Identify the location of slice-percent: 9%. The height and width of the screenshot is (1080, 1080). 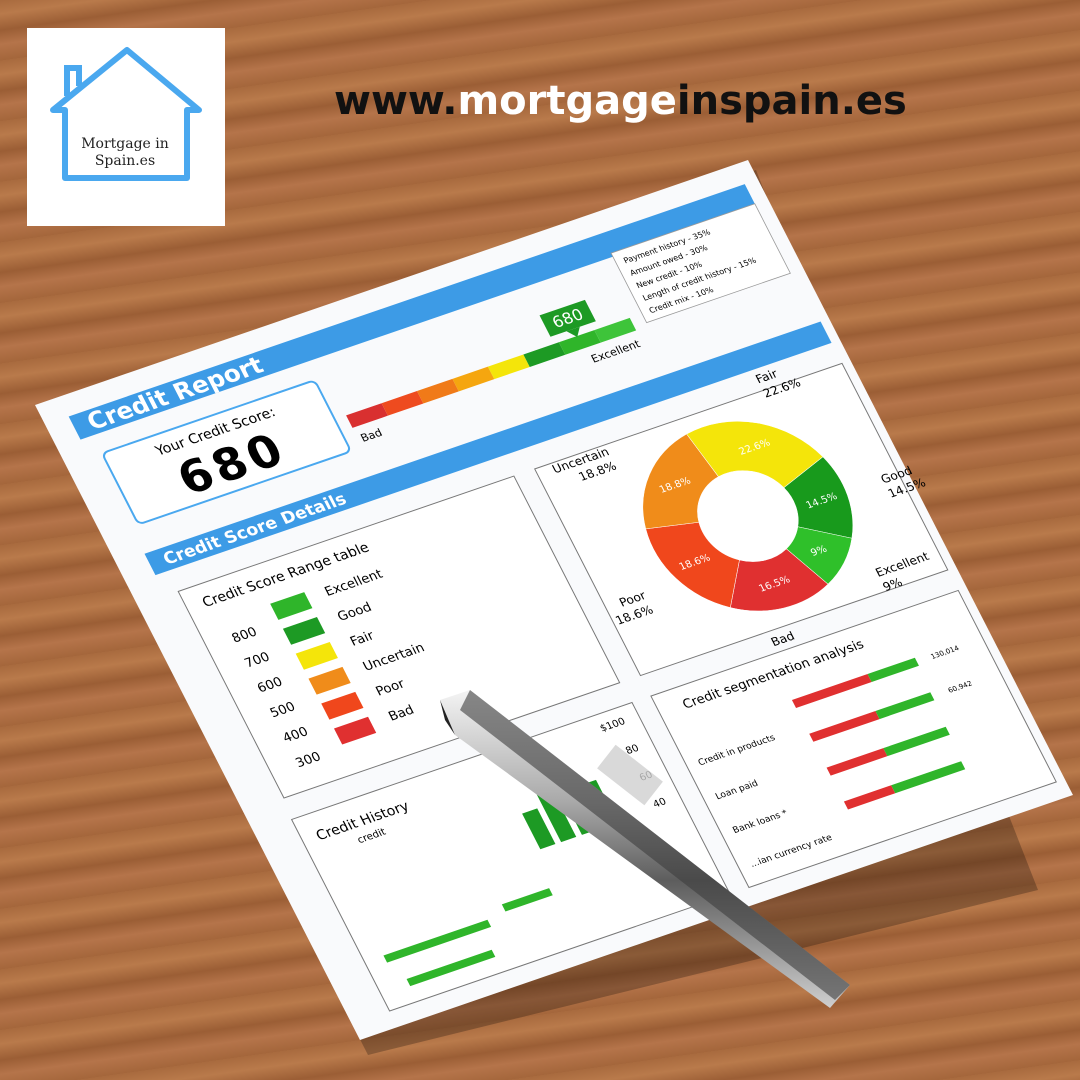
(892, 584).